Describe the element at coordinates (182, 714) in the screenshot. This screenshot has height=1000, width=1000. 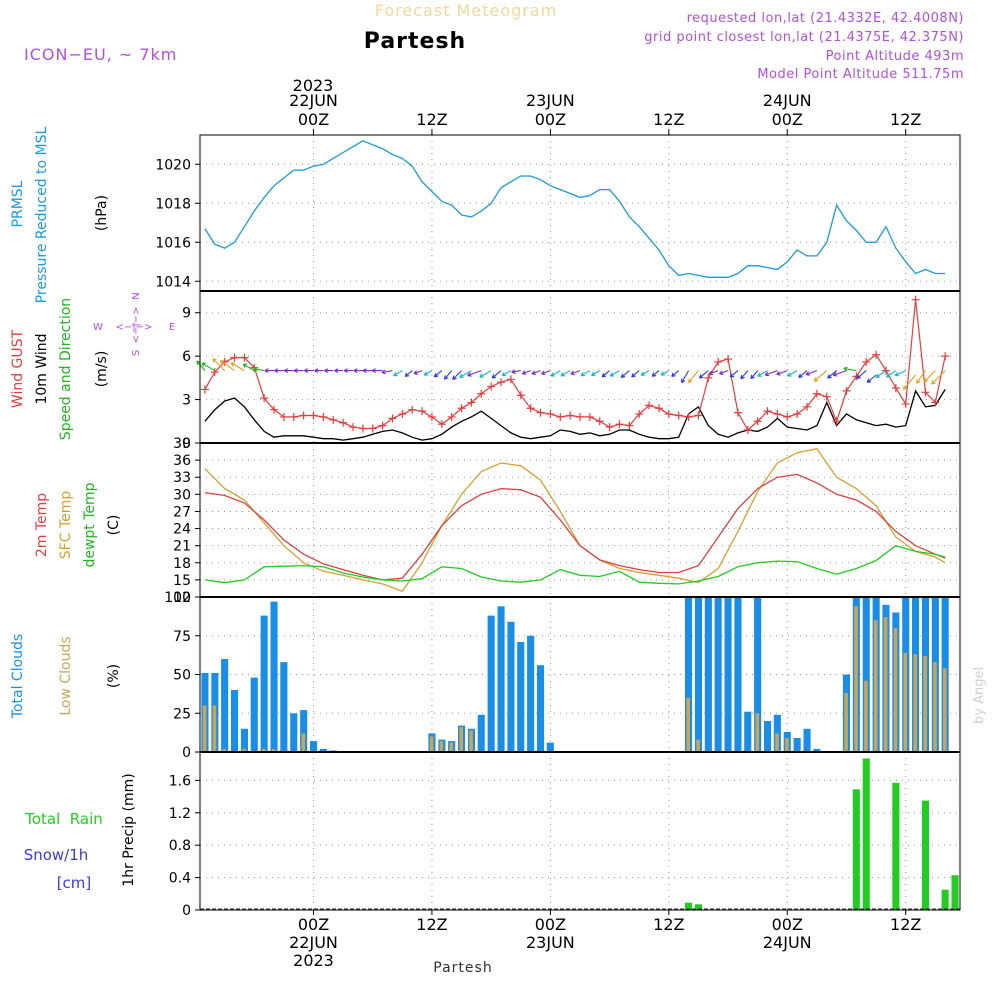
I see `ytick-label-clouds: 25` at that location.